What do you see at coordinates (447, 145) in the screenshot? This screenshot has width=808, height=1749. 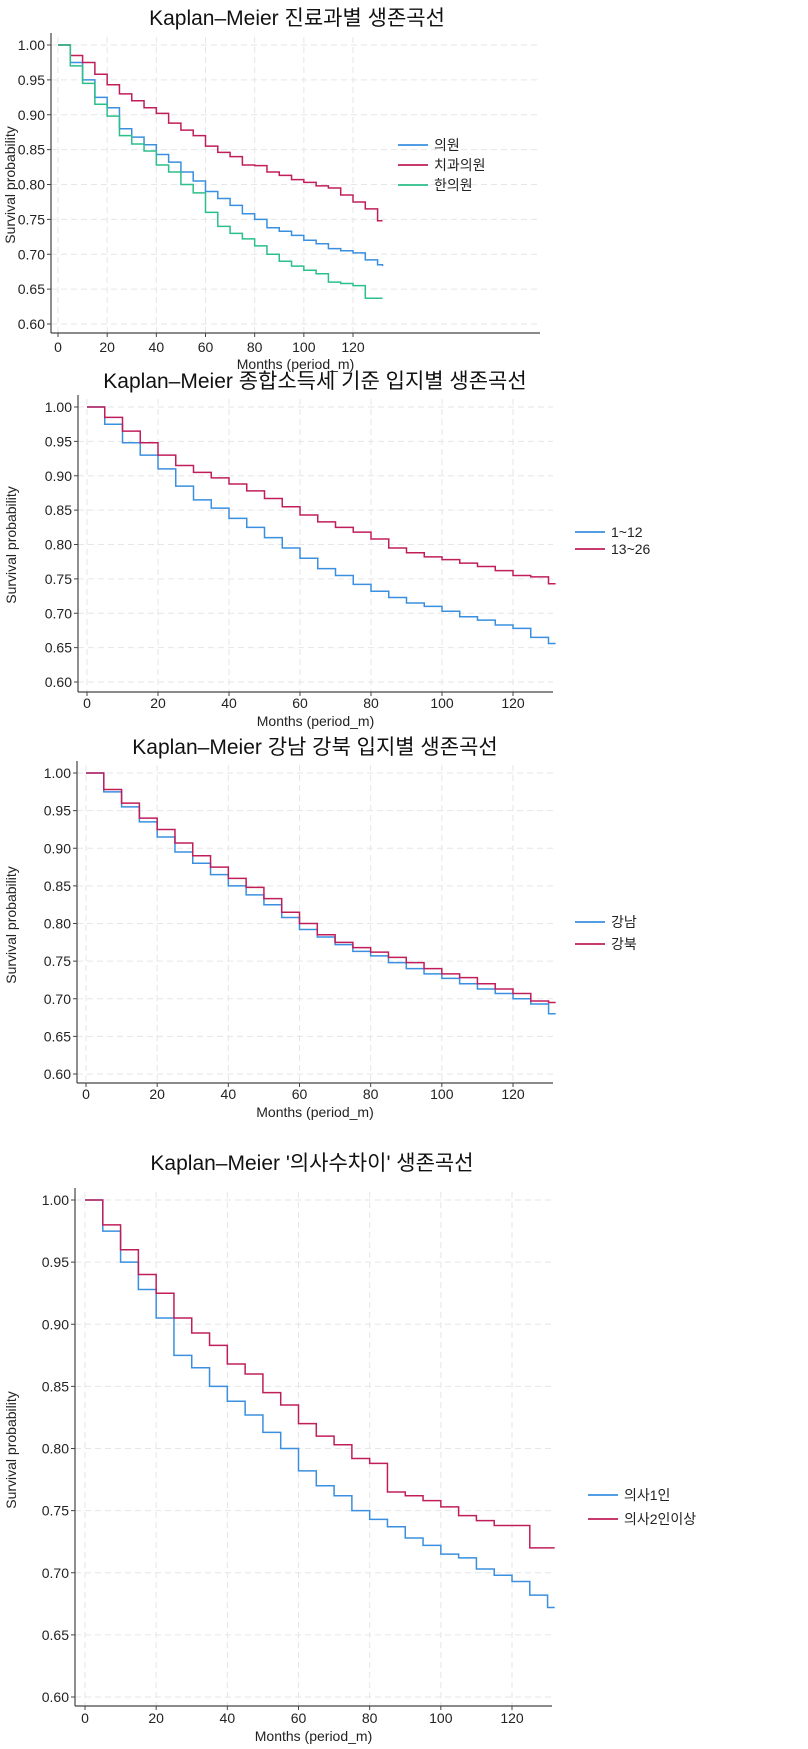 I see `legend-label: 의원` at bounding box center [447, 145].